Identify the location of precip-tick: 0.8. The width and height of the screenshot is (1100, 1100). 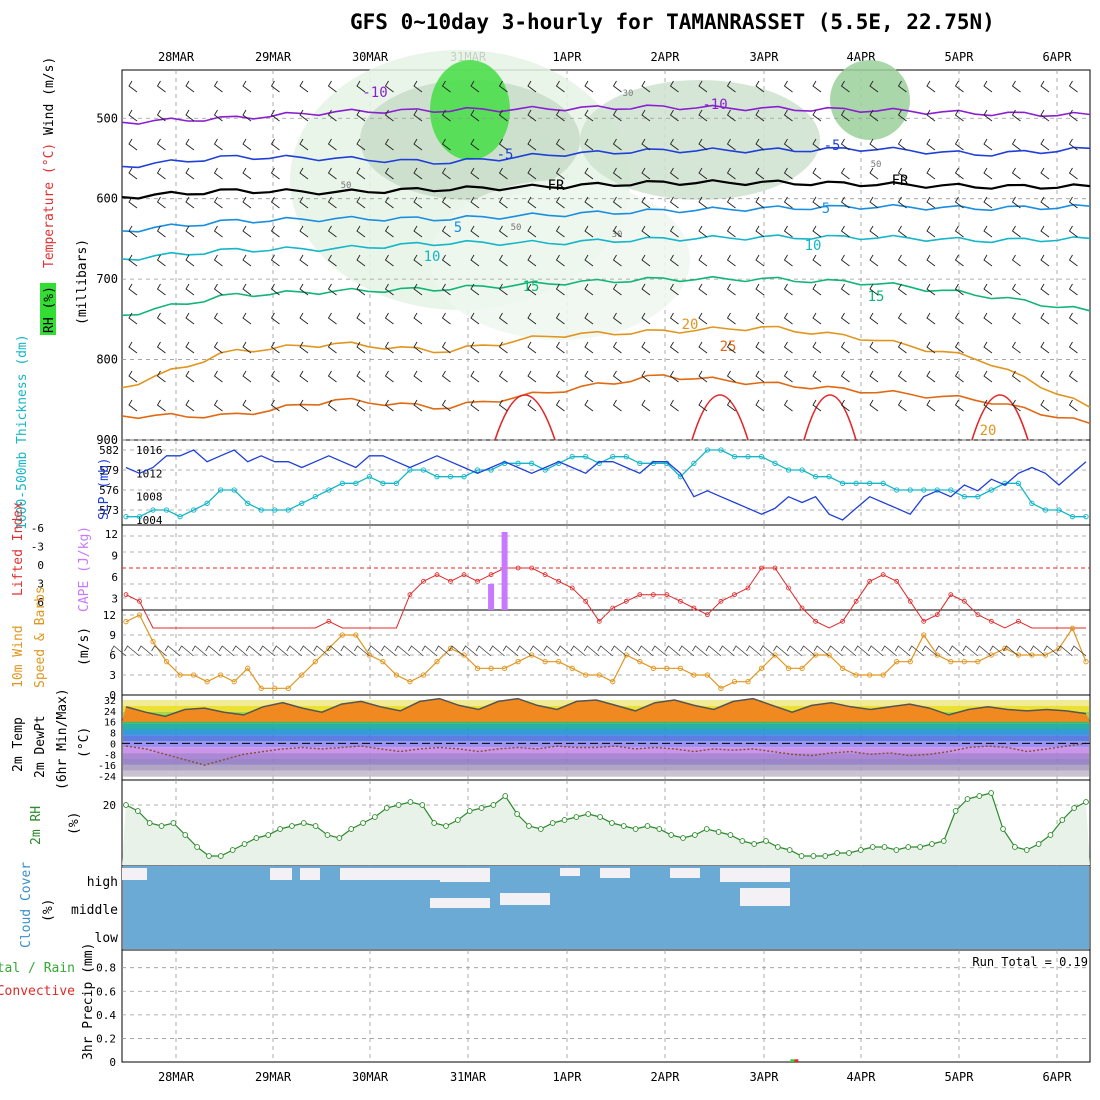
(106, 968).